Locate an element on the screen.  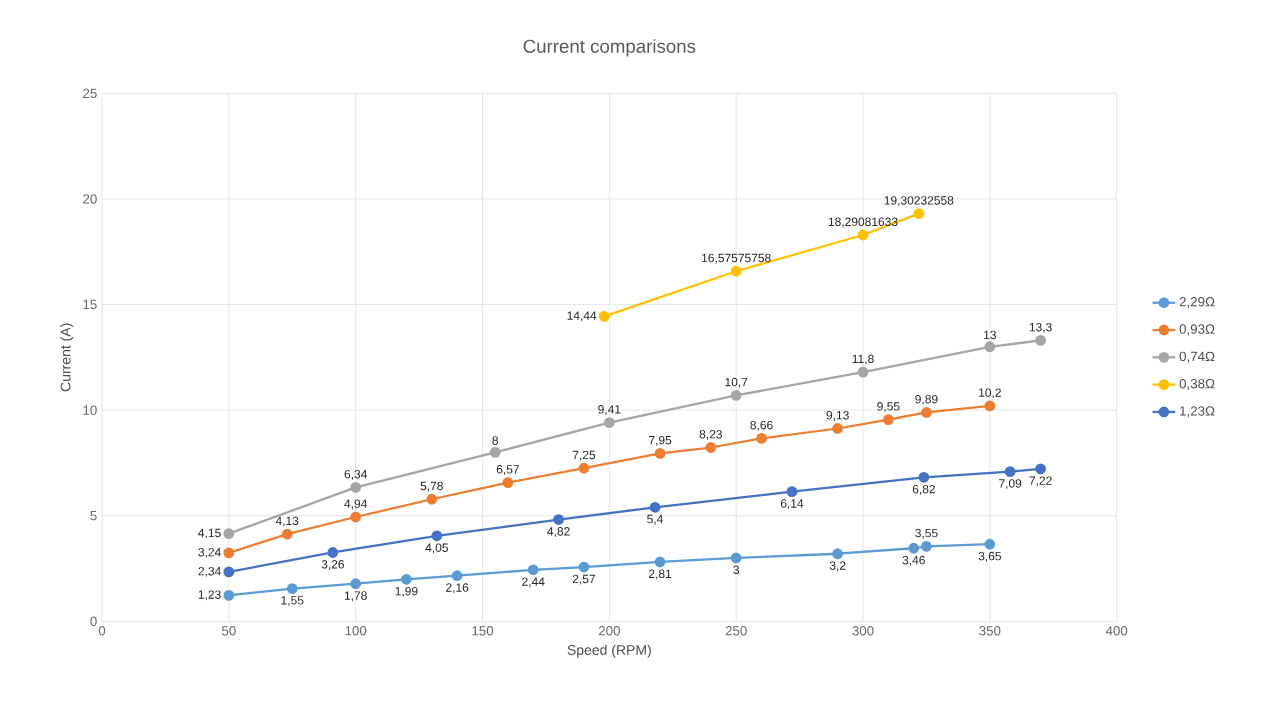
x-tick-label: 250 is located at coordinates (736, 630).